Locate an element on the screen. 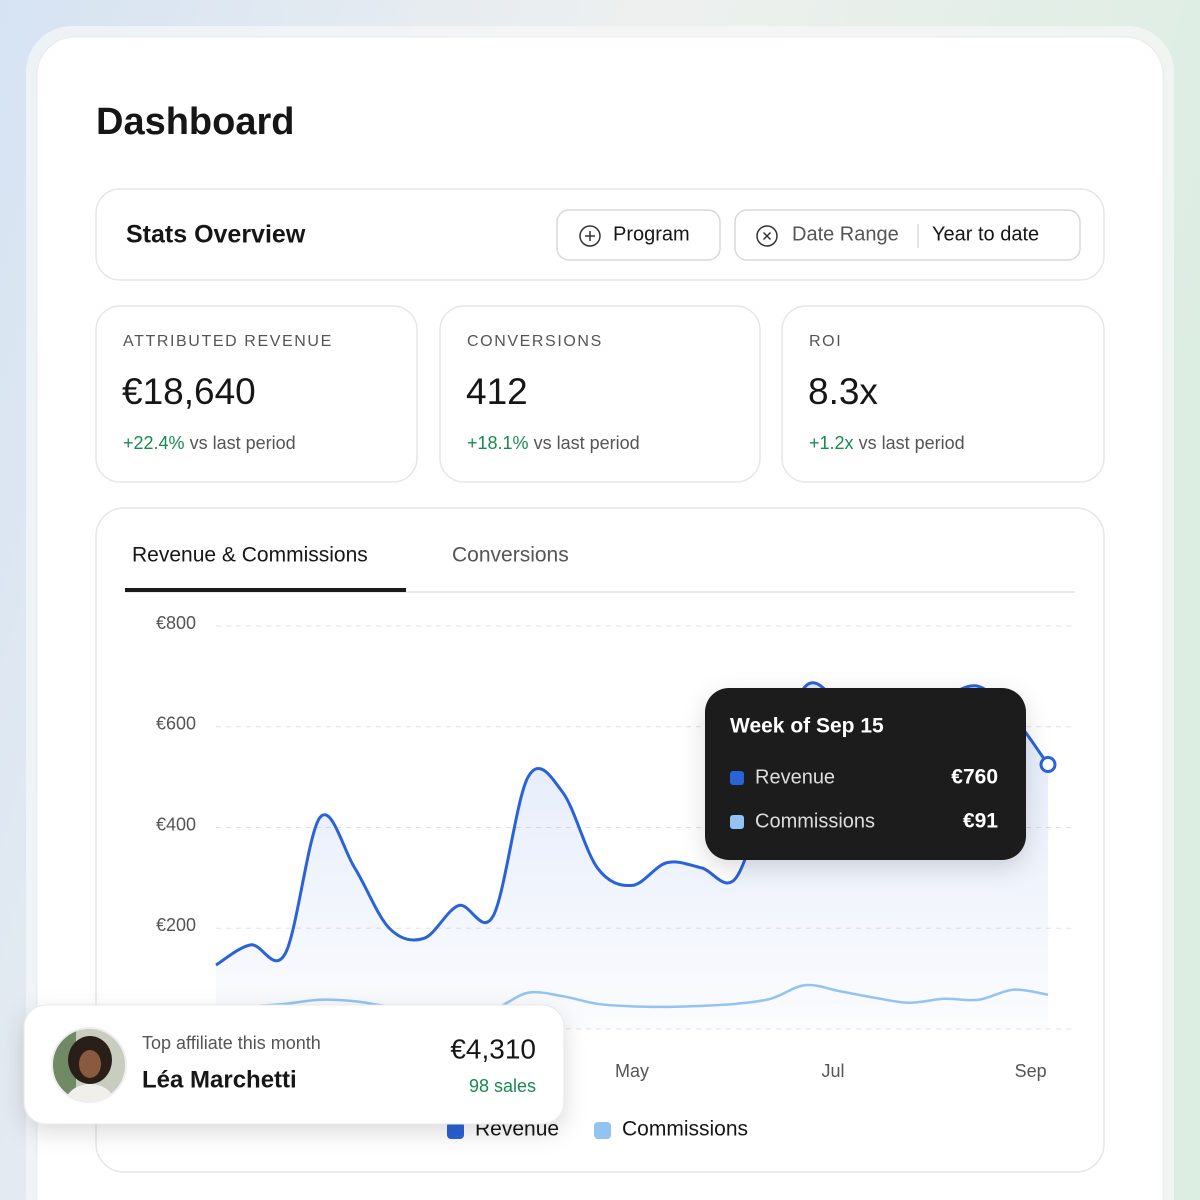 This screenshot has height=1200, width=1200. section-title: Stats Overview is located at coordinates (216, 235).